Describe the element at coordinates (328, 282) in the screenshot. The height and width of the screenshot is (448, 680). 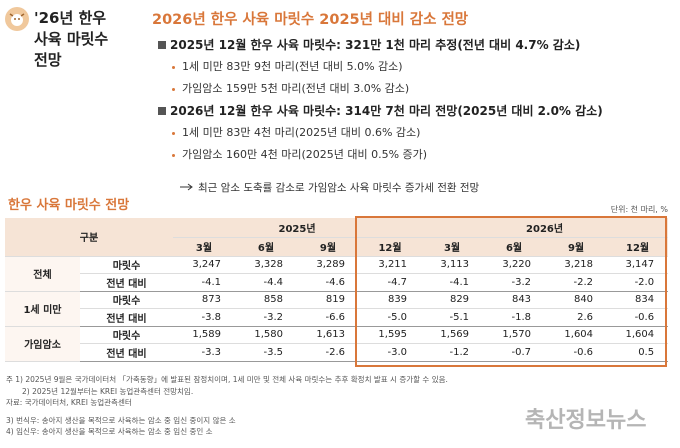
I see `cell: -4.6` at that location.